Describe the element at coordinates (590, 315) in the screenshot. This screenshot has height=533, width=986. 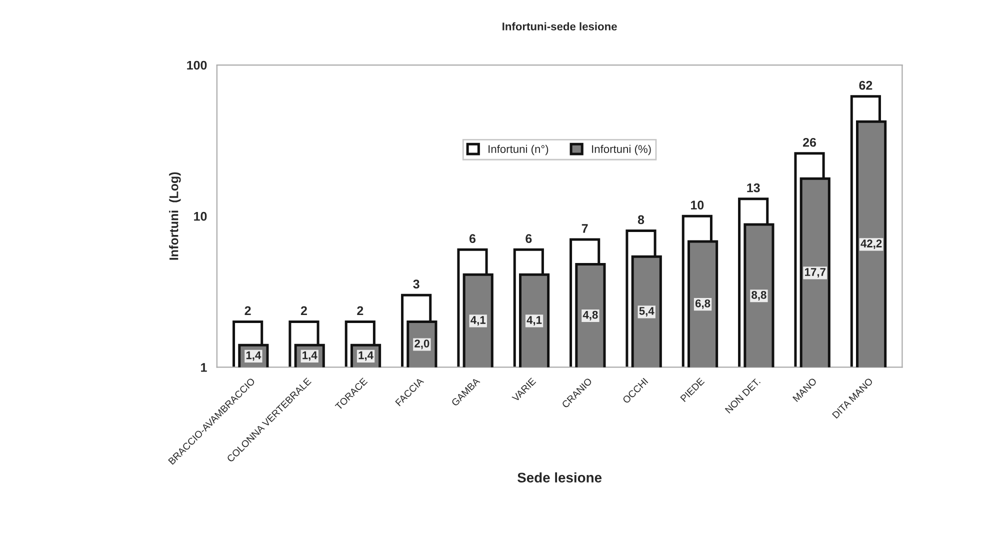
I see `data-label: 4,8` at that location.